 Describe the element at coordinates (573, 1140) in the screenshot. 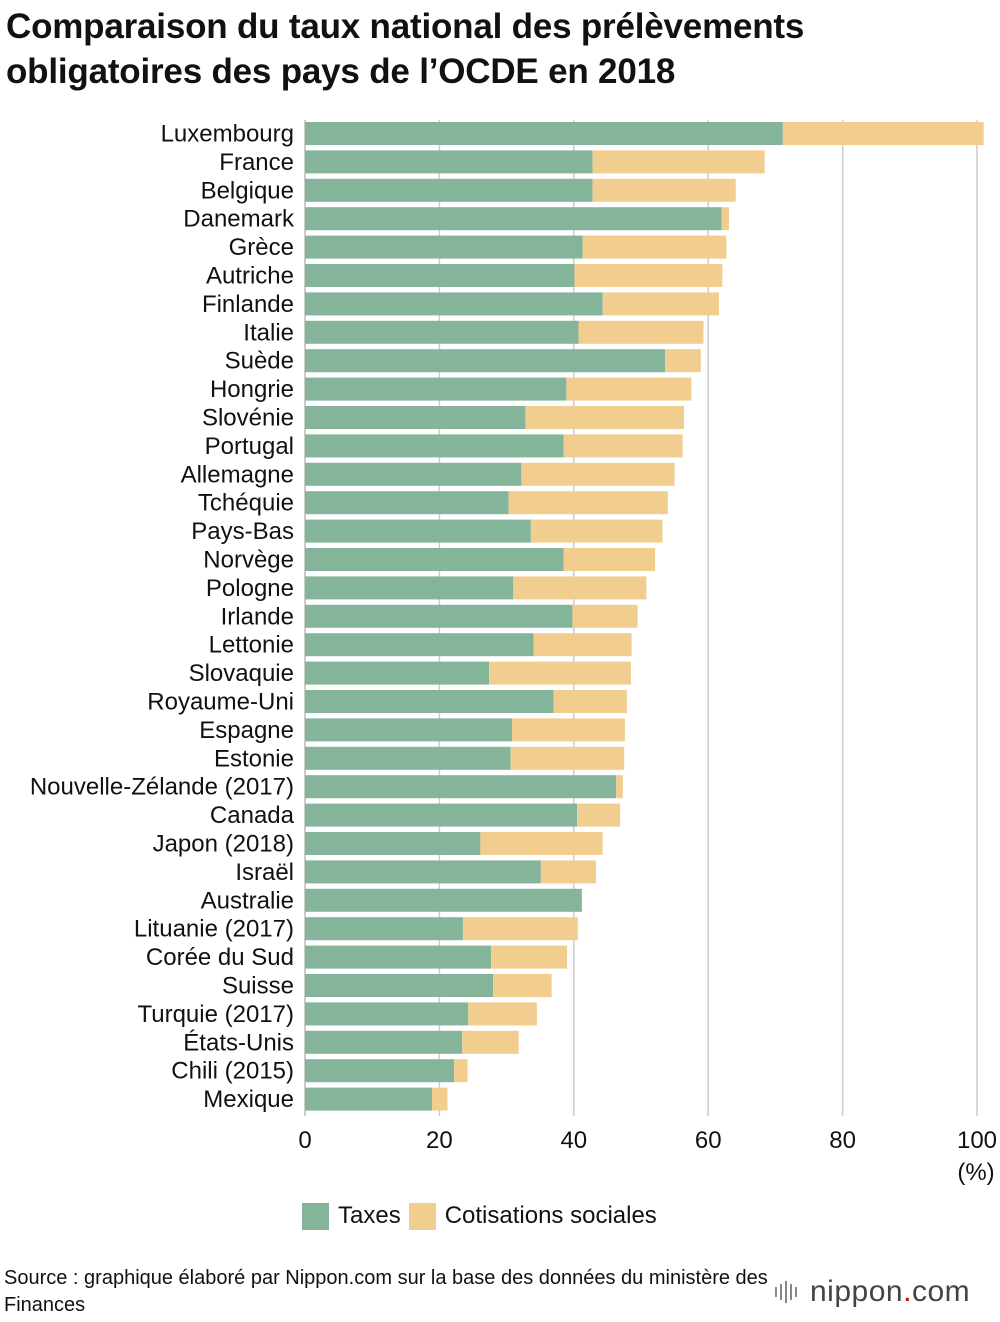

I see `x-tick-label: 40` at that location.